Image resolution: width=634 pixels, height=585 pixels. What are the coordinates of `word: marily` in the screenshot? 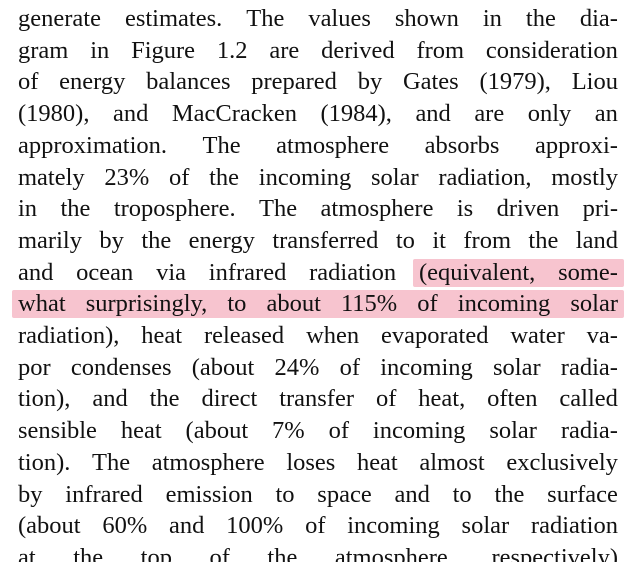 It's located at (50, 240).